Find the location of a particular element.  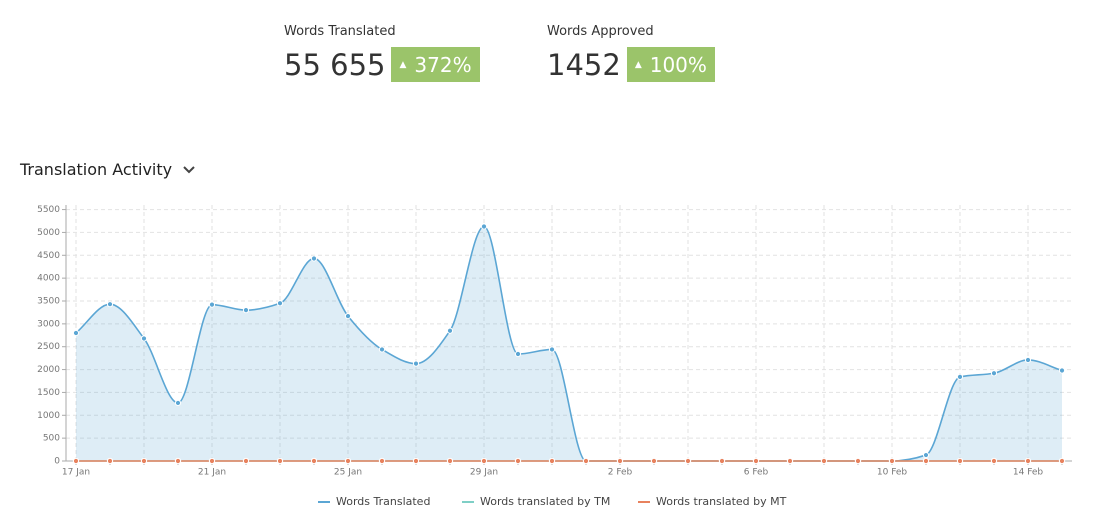

y-tick-label: 0 is located at coordinates (57, 462).